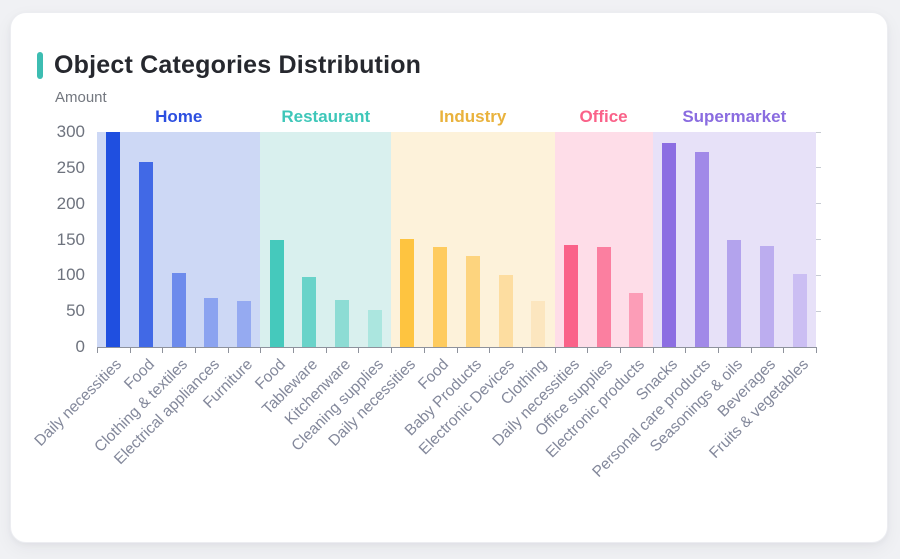  Describe the element at coordinates (570, 296) in the screenshot. I see `bar-office-daily-necessities` at that location.